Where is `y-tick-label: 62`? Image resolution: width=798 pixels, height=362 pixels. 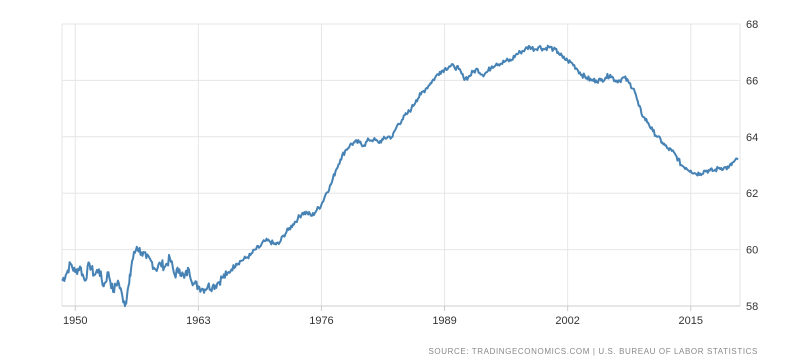
y-tick-label: 62 is located at coordinates (752, 194).